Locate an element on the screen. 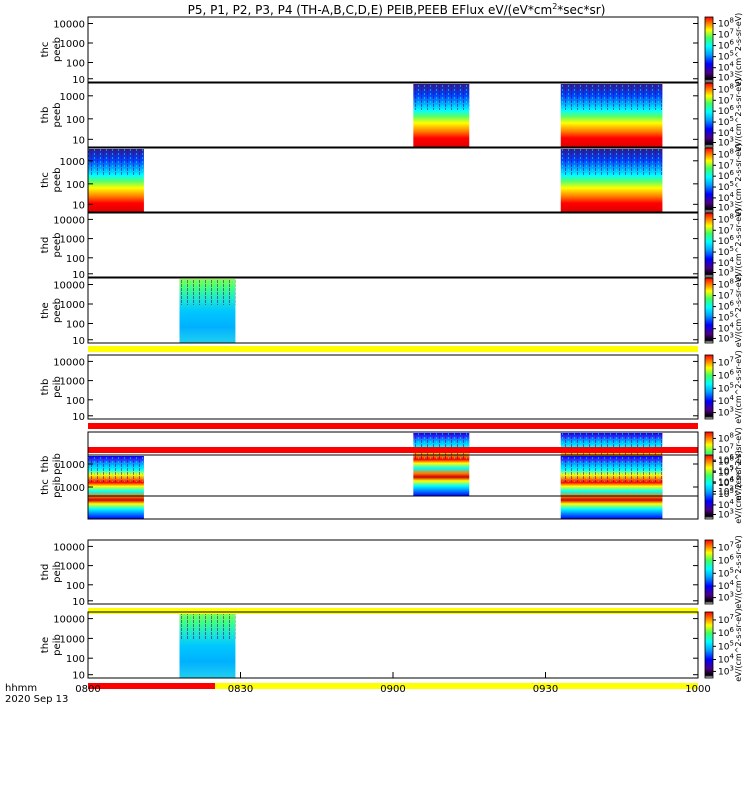  time-axis-date-label: 2020 Sep 13 is located at coordinates (36, 699).